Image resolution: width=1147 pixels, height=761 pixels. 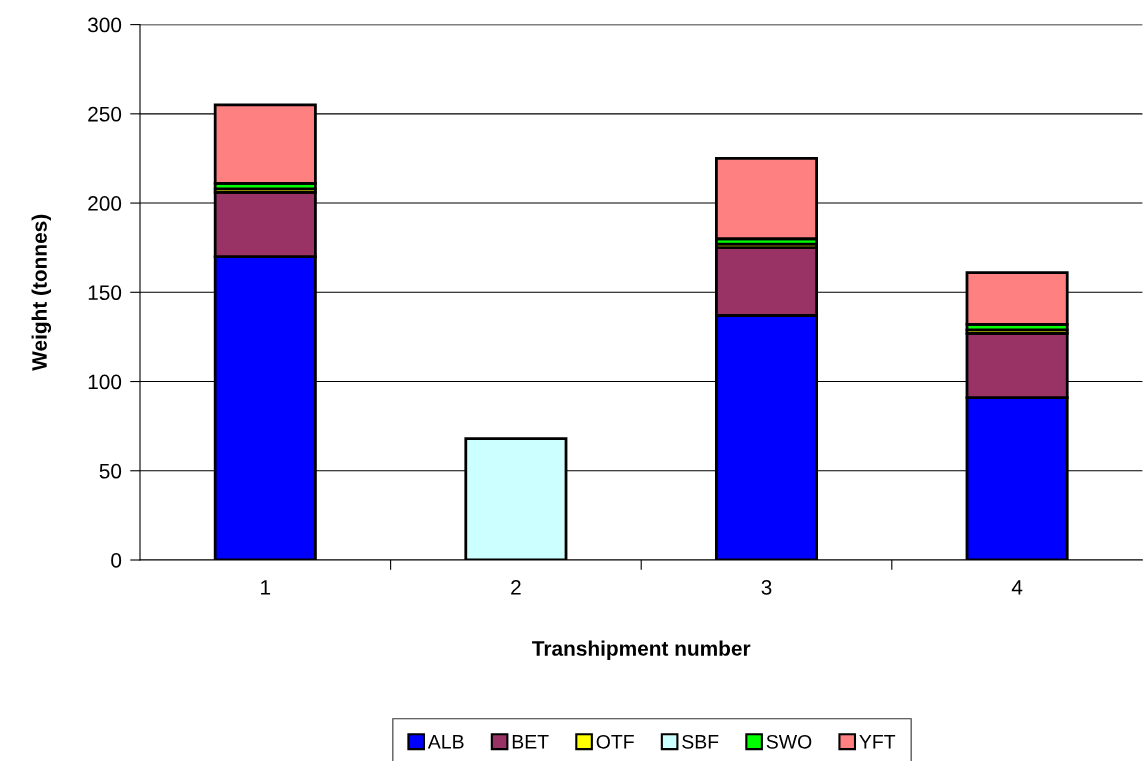 What do you see at coordinates (105, 293) in the screenshot?
I see `y-tick-label: 150` at bounding box center [105, 293].